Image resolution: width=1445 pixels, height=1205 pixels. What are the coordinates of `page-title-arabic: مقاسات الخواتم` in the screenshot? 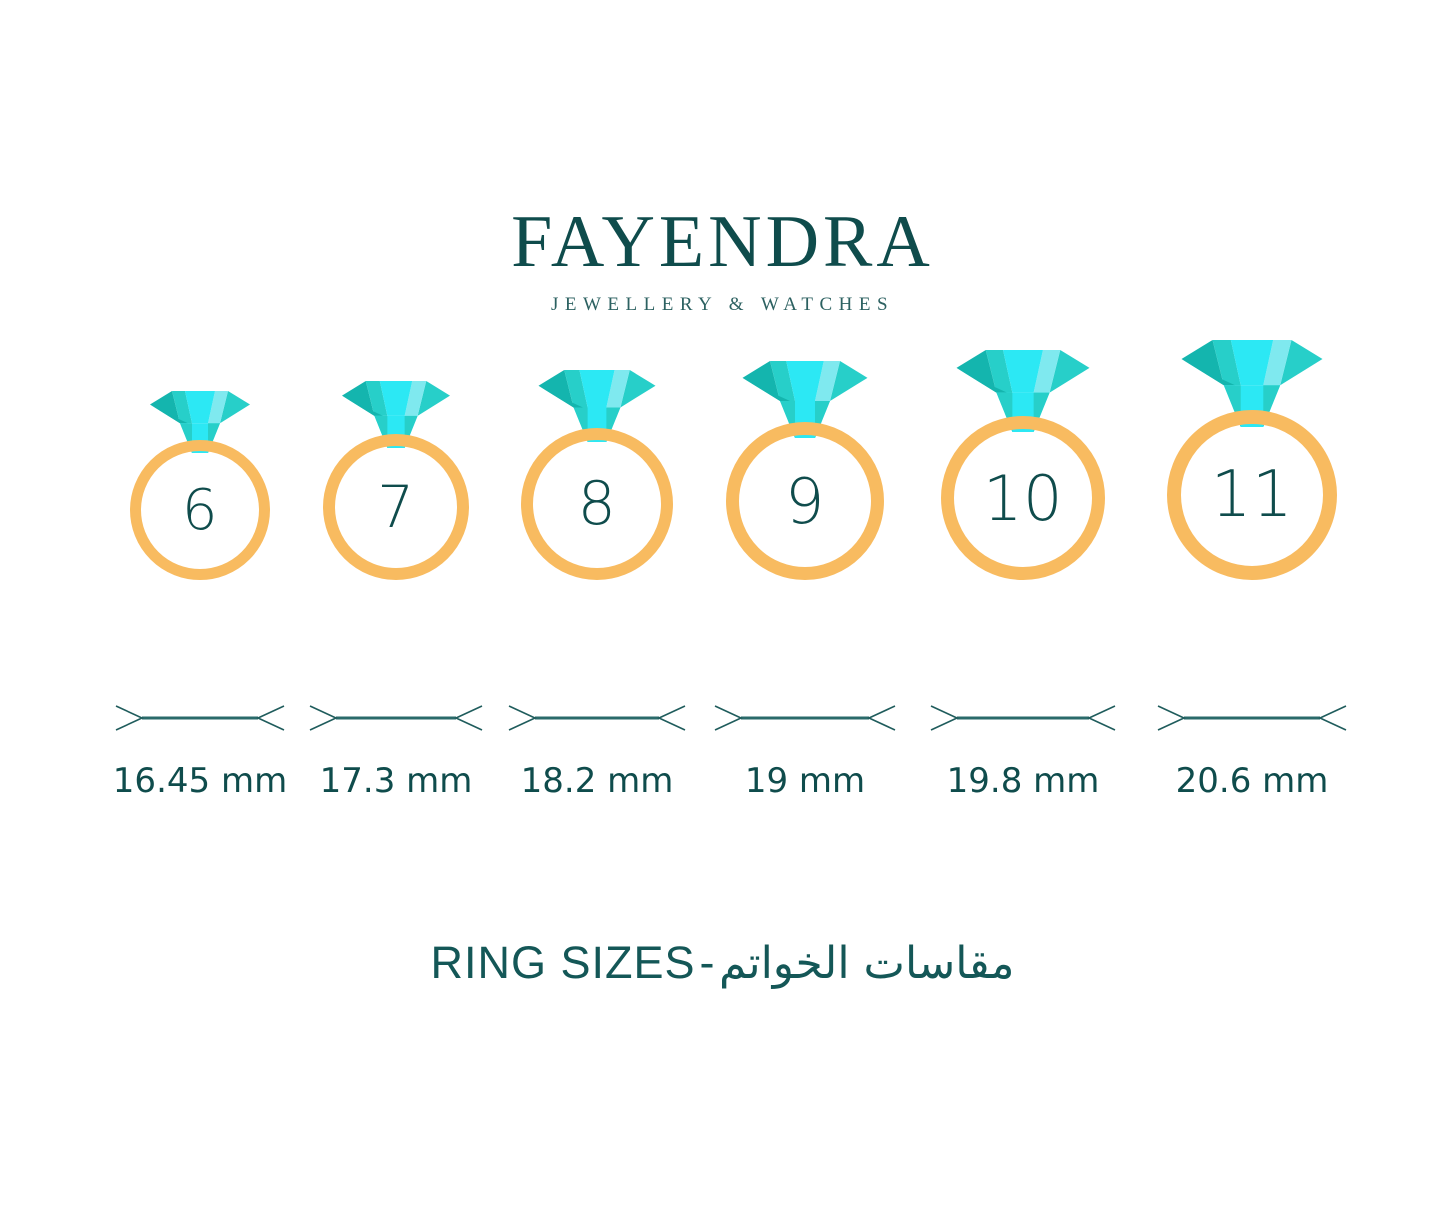 It's located at (867, 963).